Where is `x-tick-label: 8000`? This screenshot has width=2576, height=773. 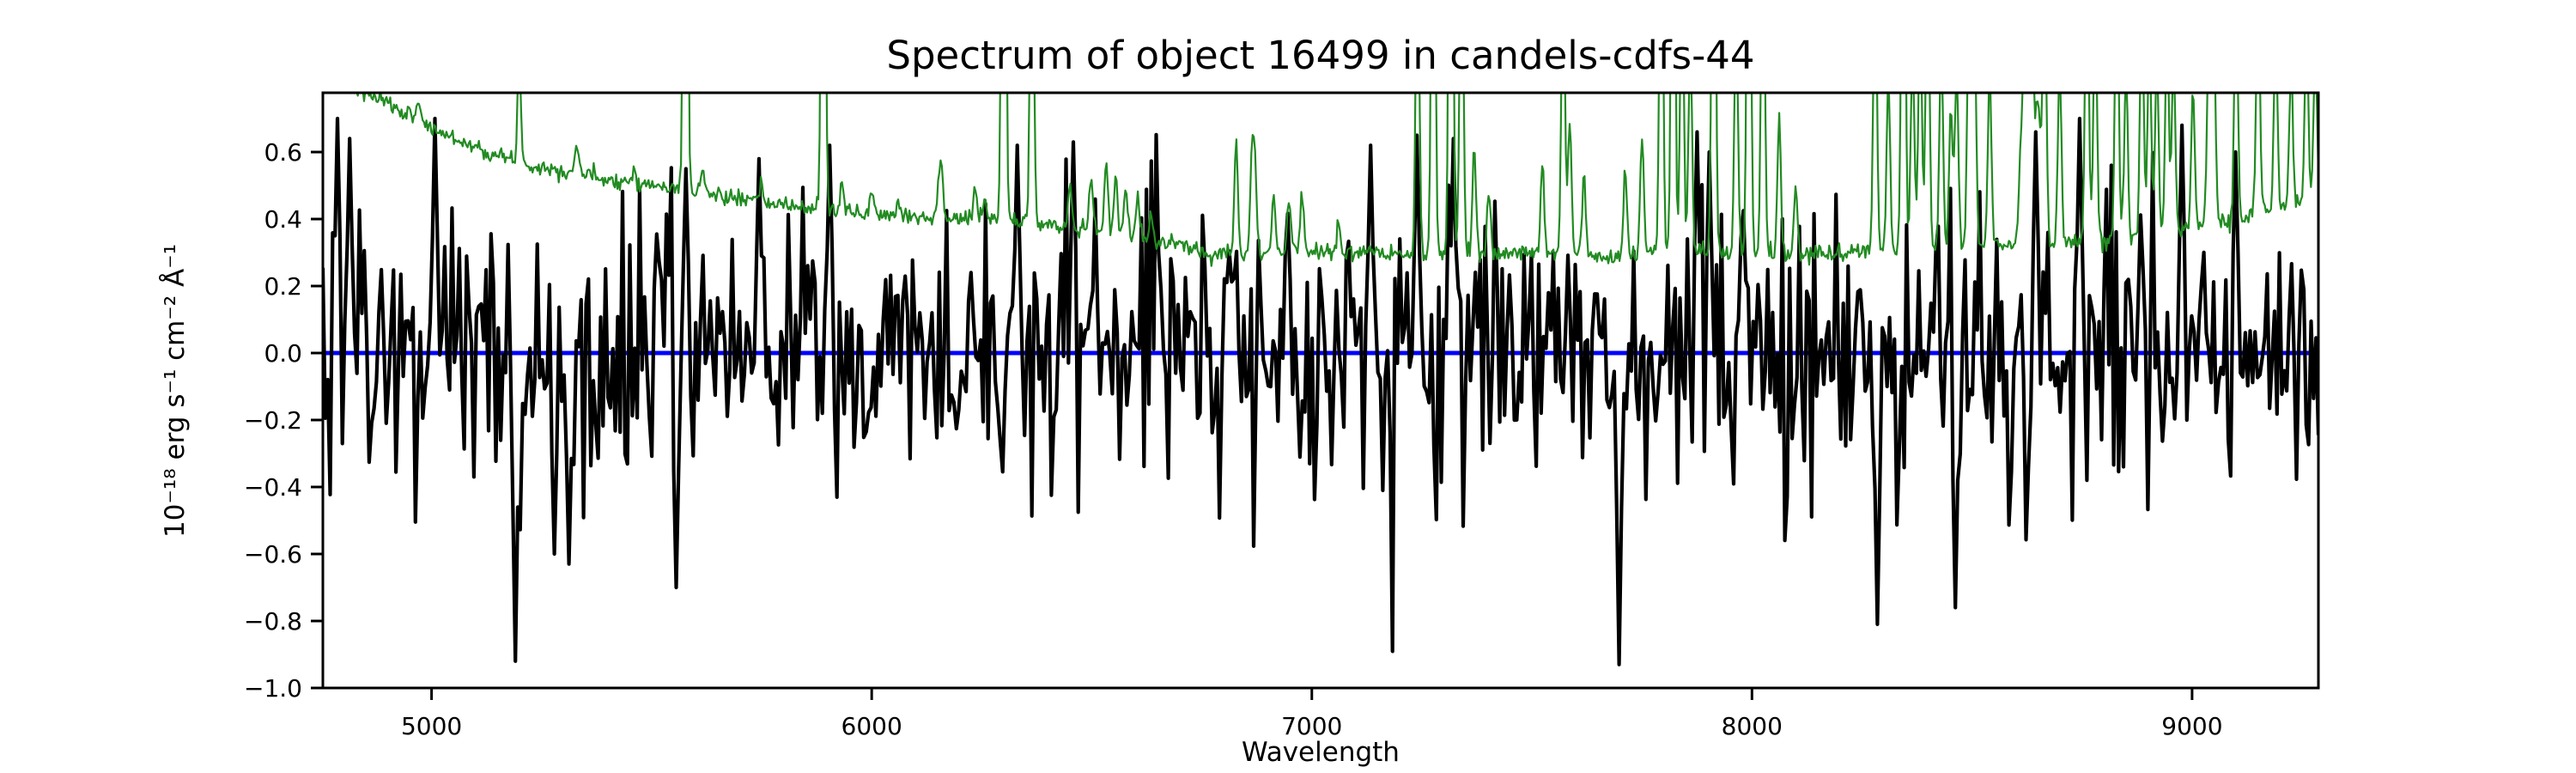
x-tick-label: 8000 is located at coordinates (1752, 726).